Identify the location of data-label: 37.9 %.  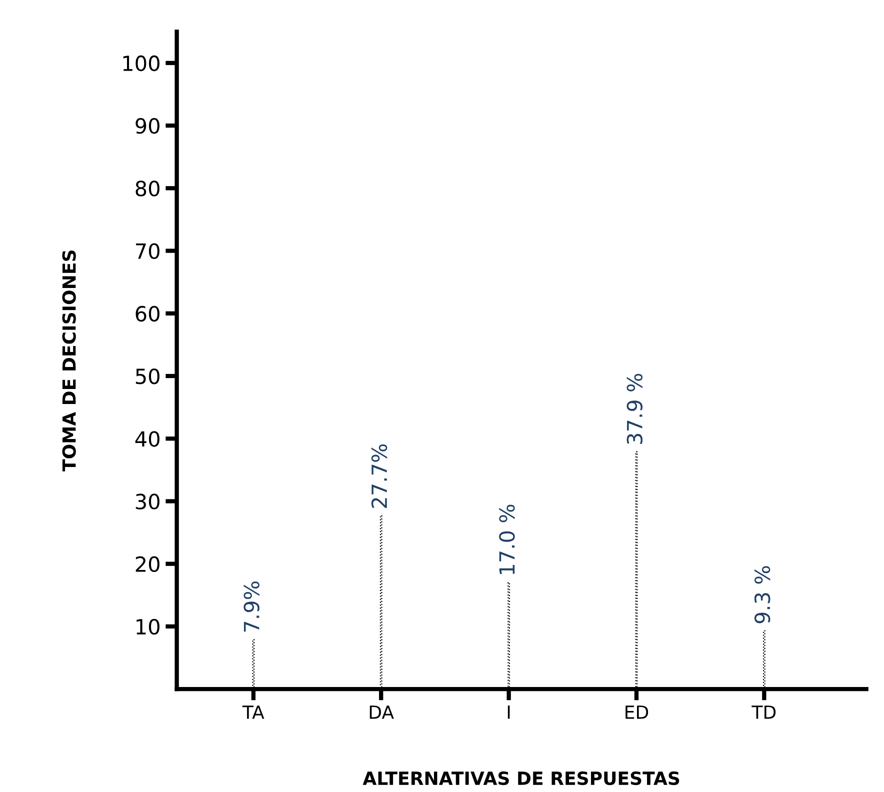
(634, 409).